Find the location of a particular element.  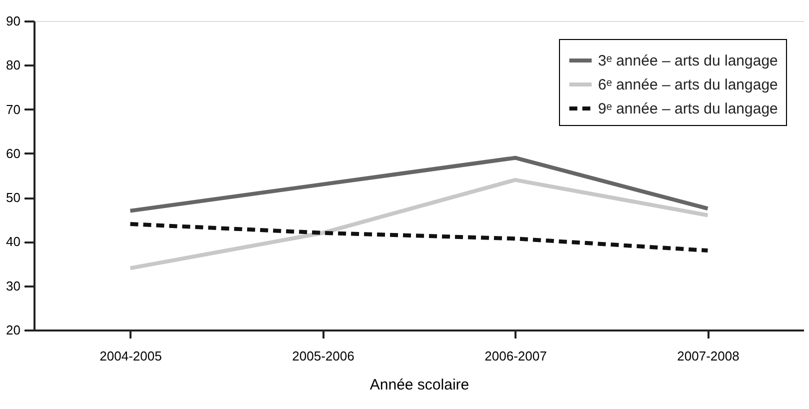

y-tick-label: 80 is located at coordinates (13, 65).